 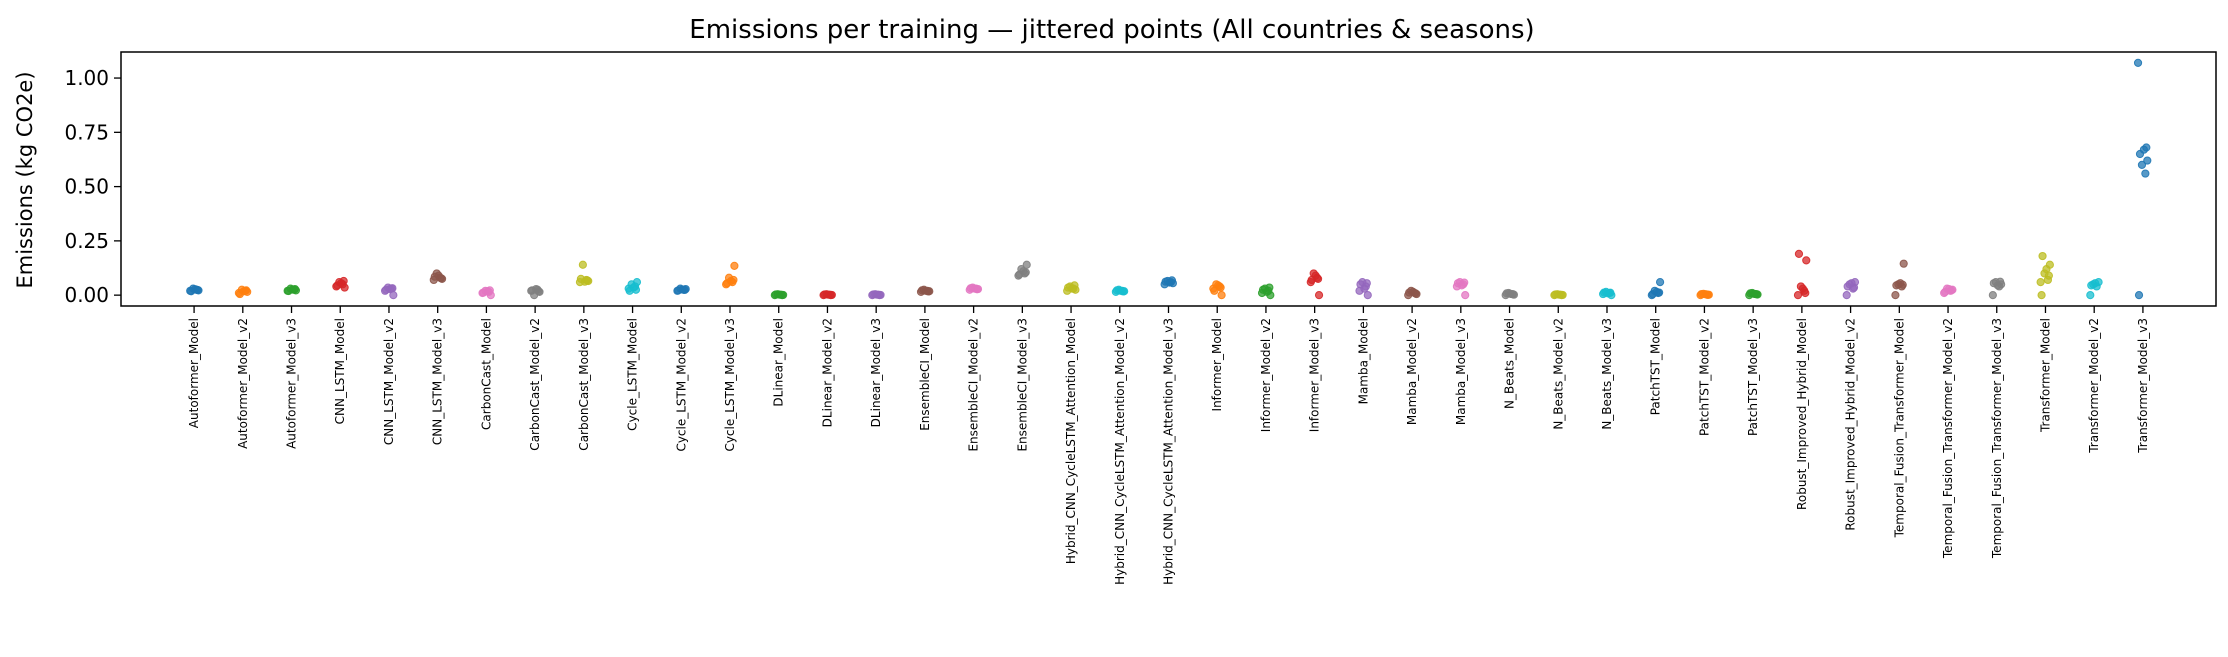 I want to click on x-tick-label: Temporal_Fusion_Transformer_Model, so click(x=1899, y=428).